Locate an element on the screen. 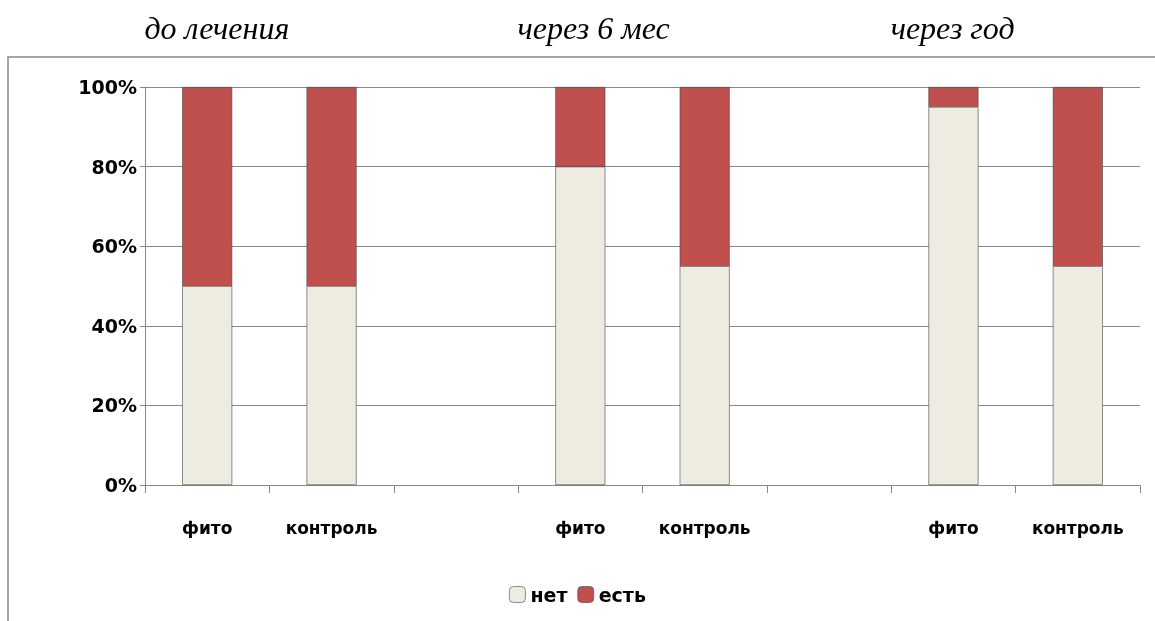 Image resolution: width=1155 pixels, height=621 pixels. legend-label: есть is located at coordinates (622, 594).